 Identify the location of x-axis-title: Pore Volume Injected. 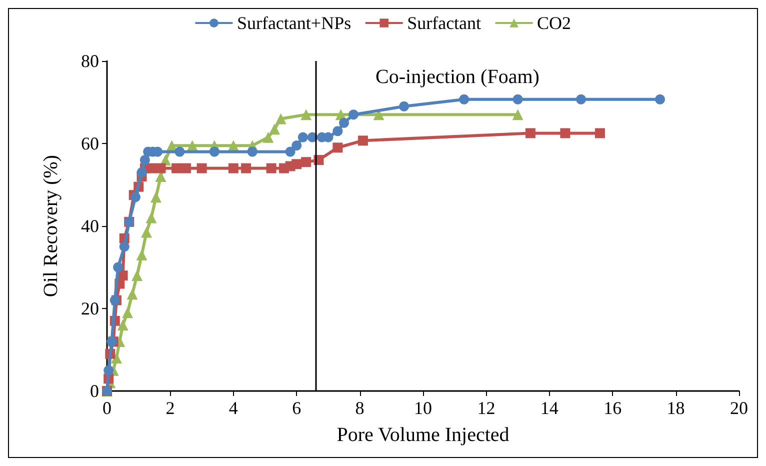
(423, 435).